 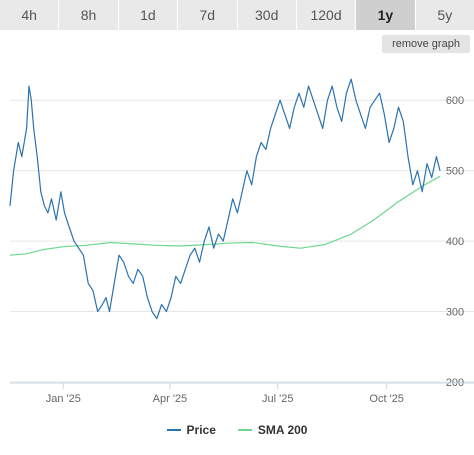 I want to click on y-tick-label: 500, so click(x=455, y=172).